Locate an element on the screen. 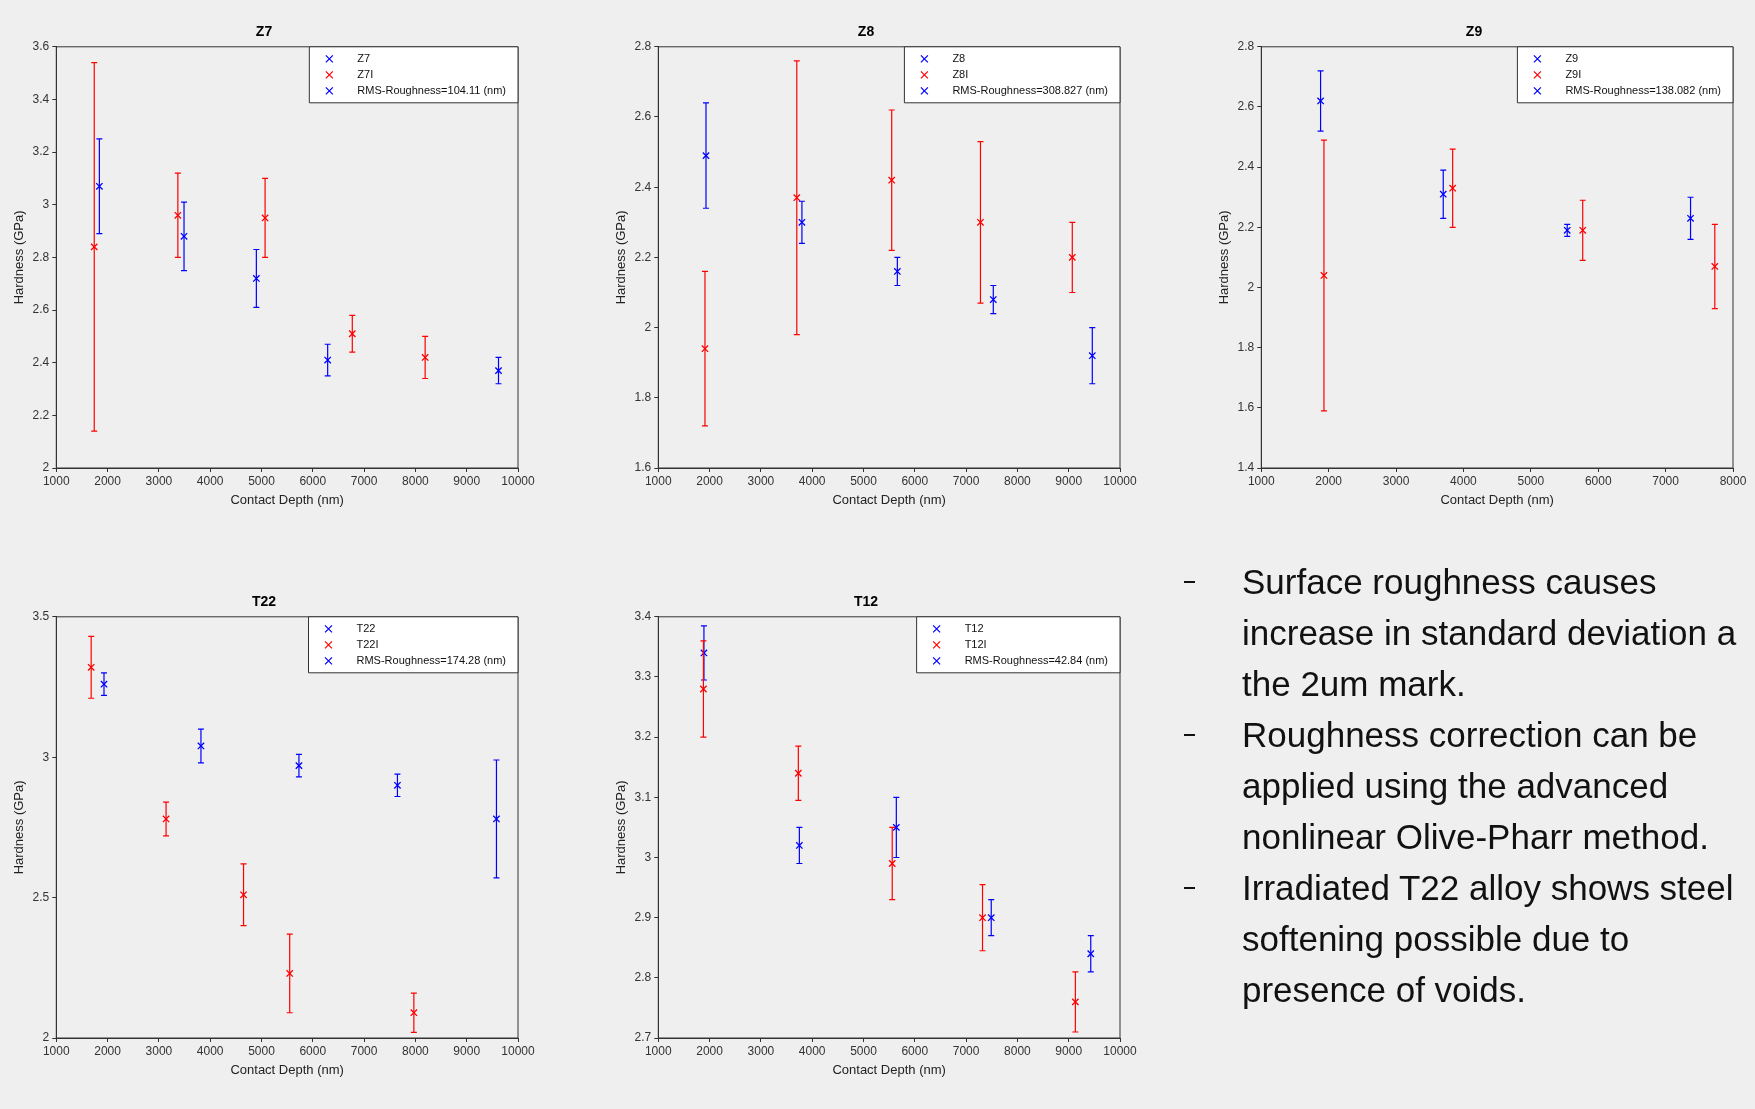 The width and height of the screenshot is (1755, 1109). text: Roughness correction can be applied using the advanced nonlinear Olive-Pharr method. is located at coordinates (1475, 786).